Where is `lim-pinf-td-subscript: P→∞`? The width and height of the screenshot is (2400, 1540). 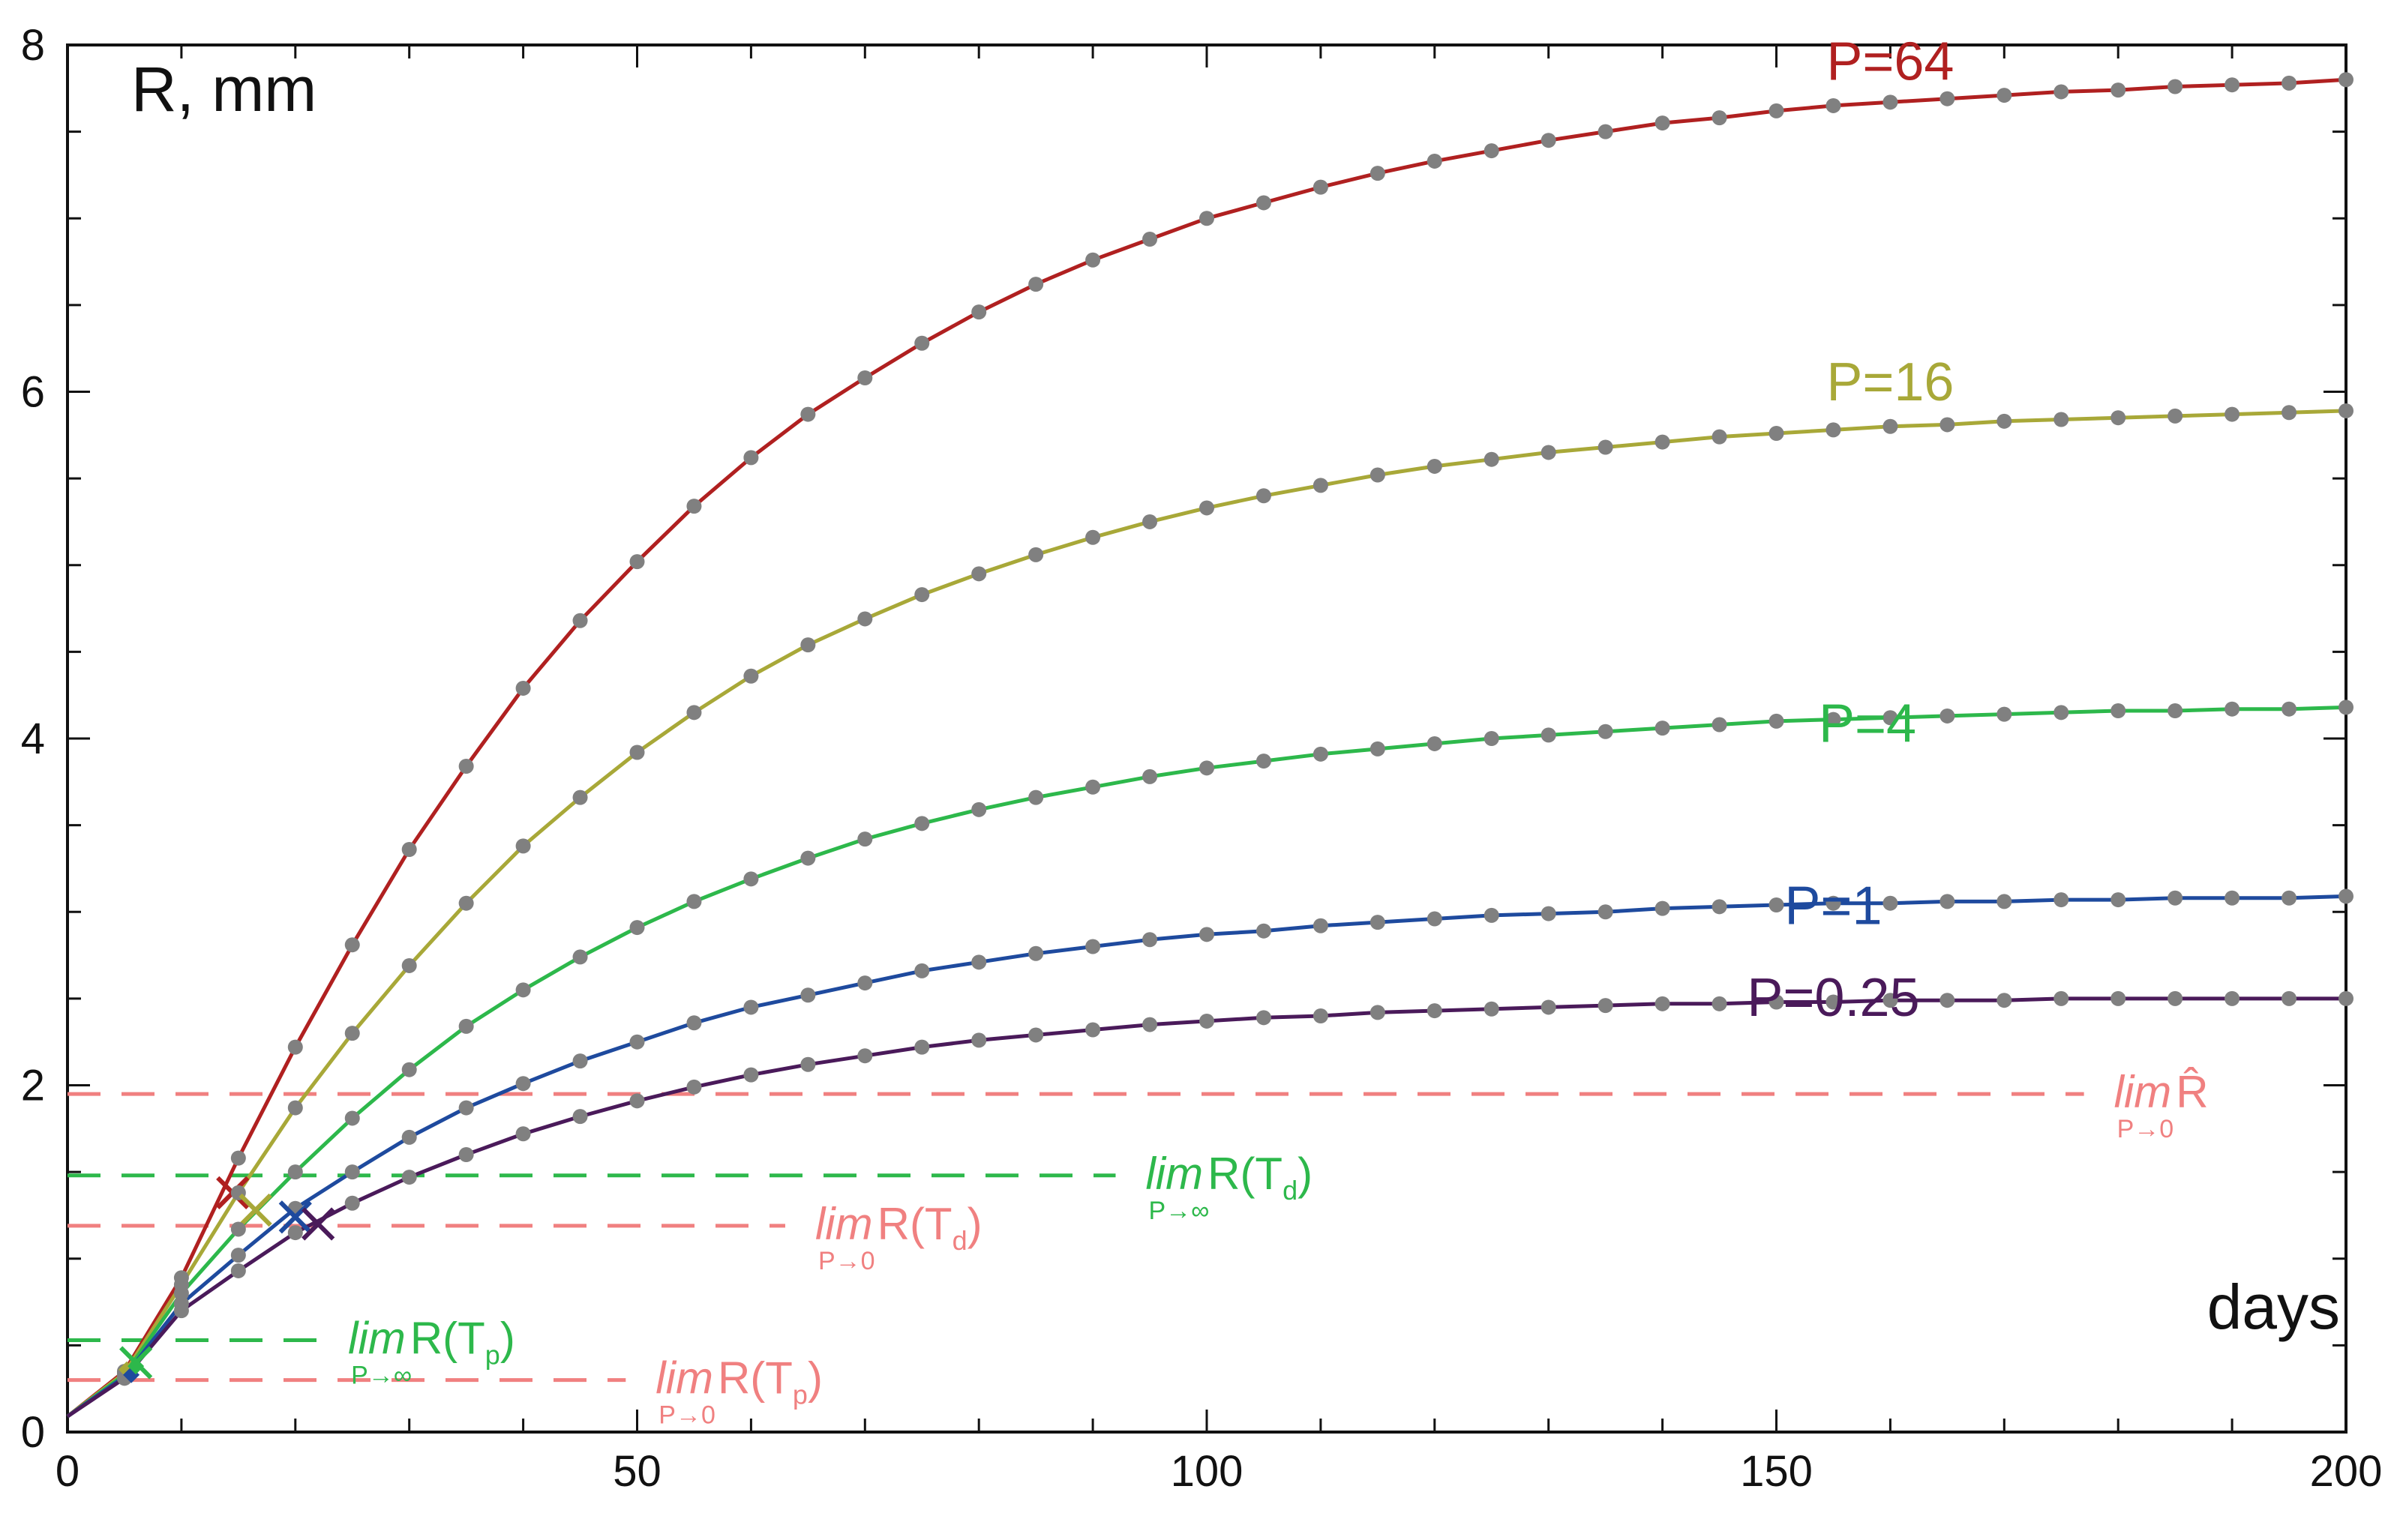 lim-pinf-td-subscript: P→∞ is located at coordinates (1178, 1211).